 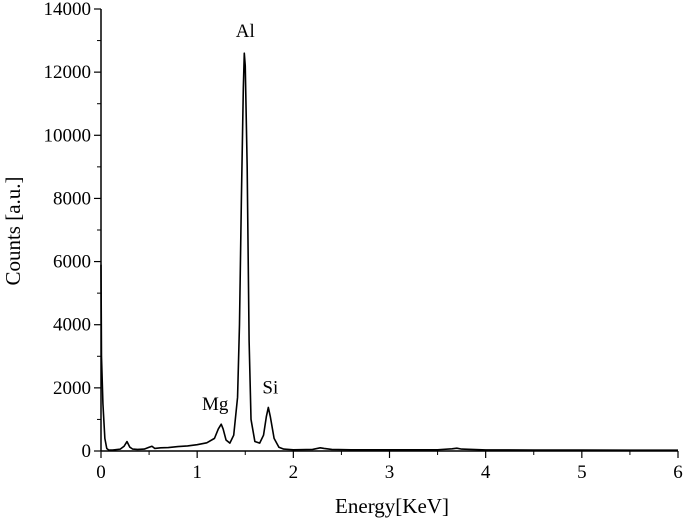 What do you see at coordinates (215, 404) in the screenshot?
I see `peak-label-mg: Mg` at bounding box center [215, 404].